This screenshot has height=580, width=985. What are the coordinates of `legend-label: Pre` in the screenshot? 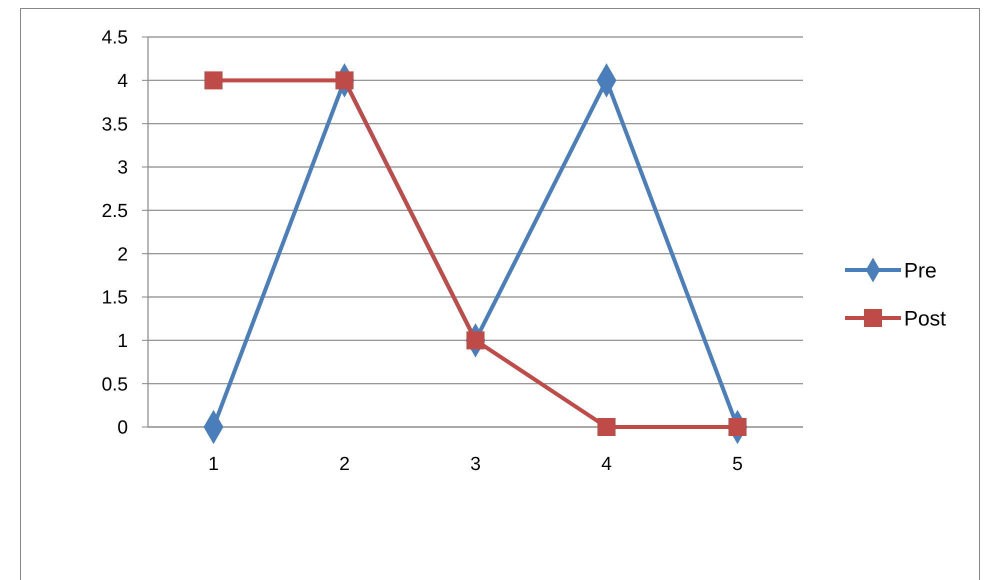 It's located at (920, 270).